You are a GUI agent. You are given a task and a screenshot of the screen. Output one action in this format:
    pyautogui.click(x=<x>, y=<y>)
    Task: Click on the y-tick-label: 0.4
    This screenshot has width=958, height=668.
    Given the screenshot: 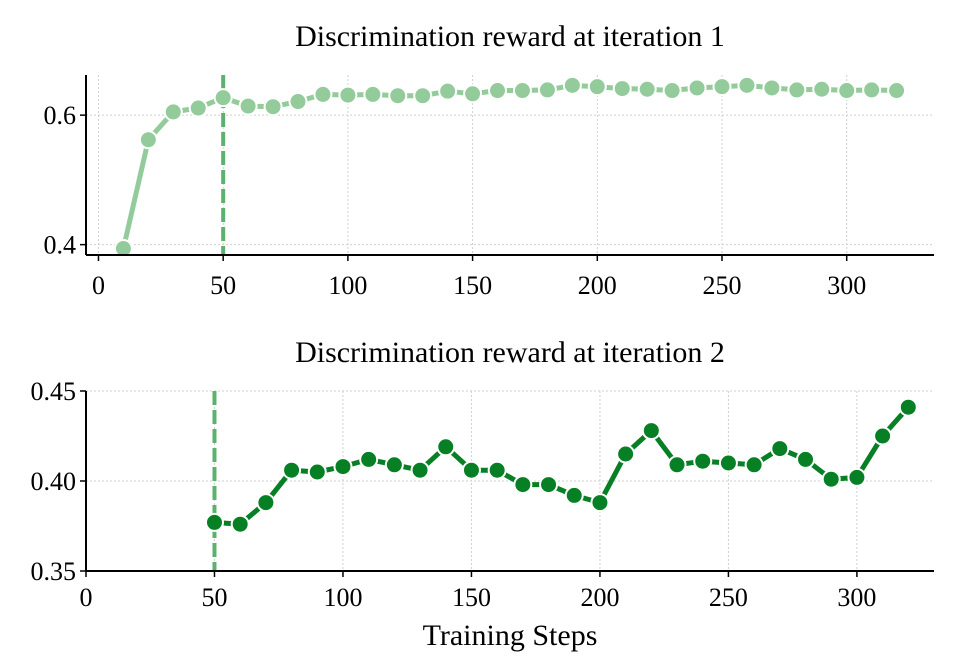 What is the action you would take?
    pyautogui.click(x=60, y=245)
    